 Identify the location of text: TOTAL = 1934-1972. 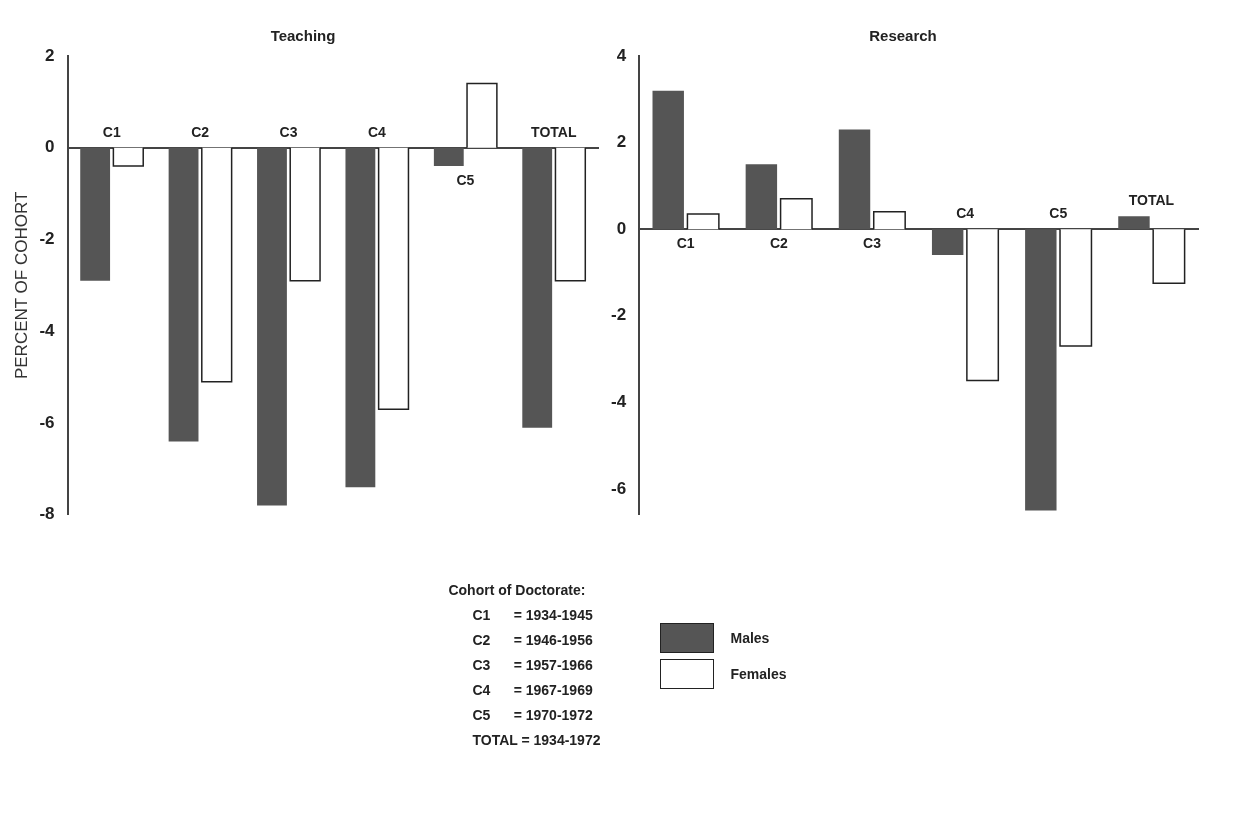
(536, 740).